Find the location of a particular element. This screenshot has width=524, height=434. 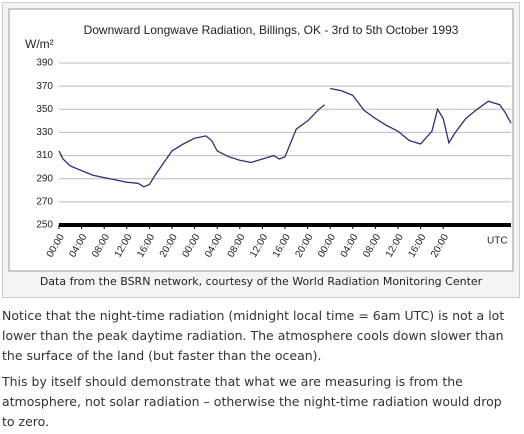

y-tick-label: 270 is located at coordinates (44, 201).